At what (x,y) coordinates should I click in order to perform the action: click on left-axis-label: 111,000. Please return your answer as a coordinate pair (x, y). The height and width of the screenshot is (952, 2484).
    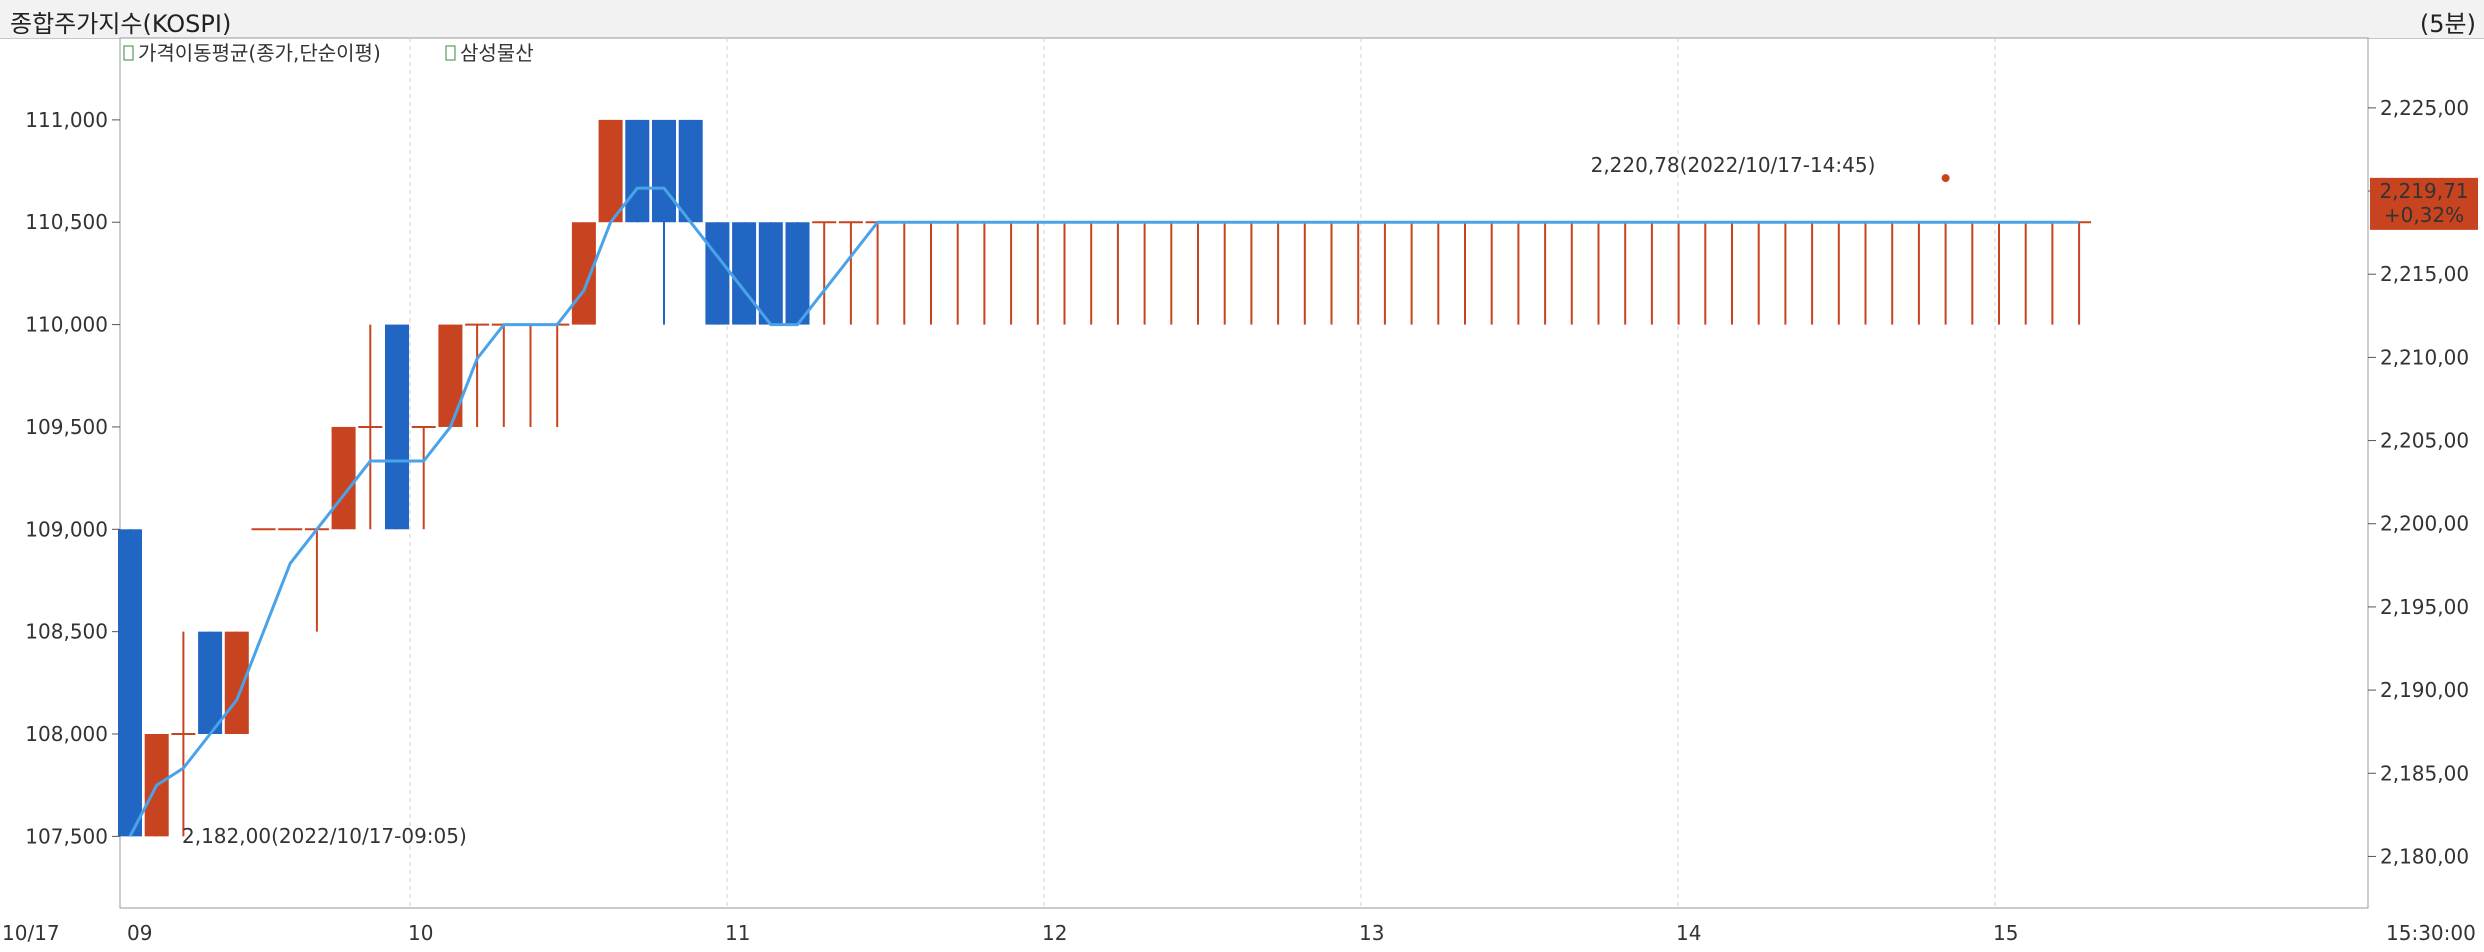
    Looking at the image, I should click on (66, 120).